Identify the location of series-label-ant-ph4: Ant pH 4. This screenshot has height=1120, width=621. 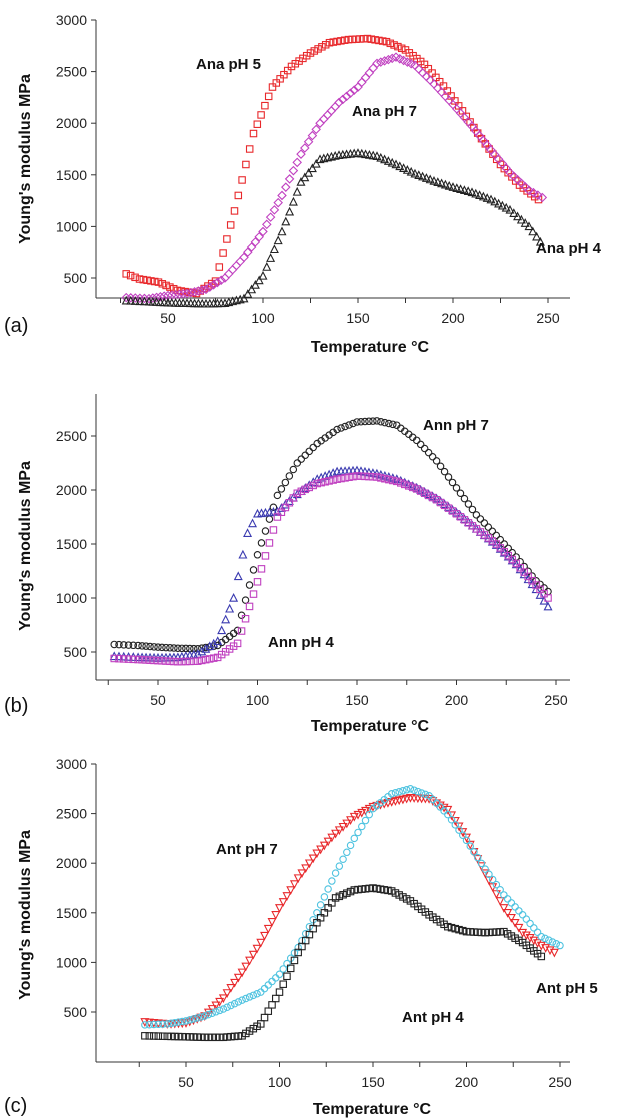
(433, 1017).